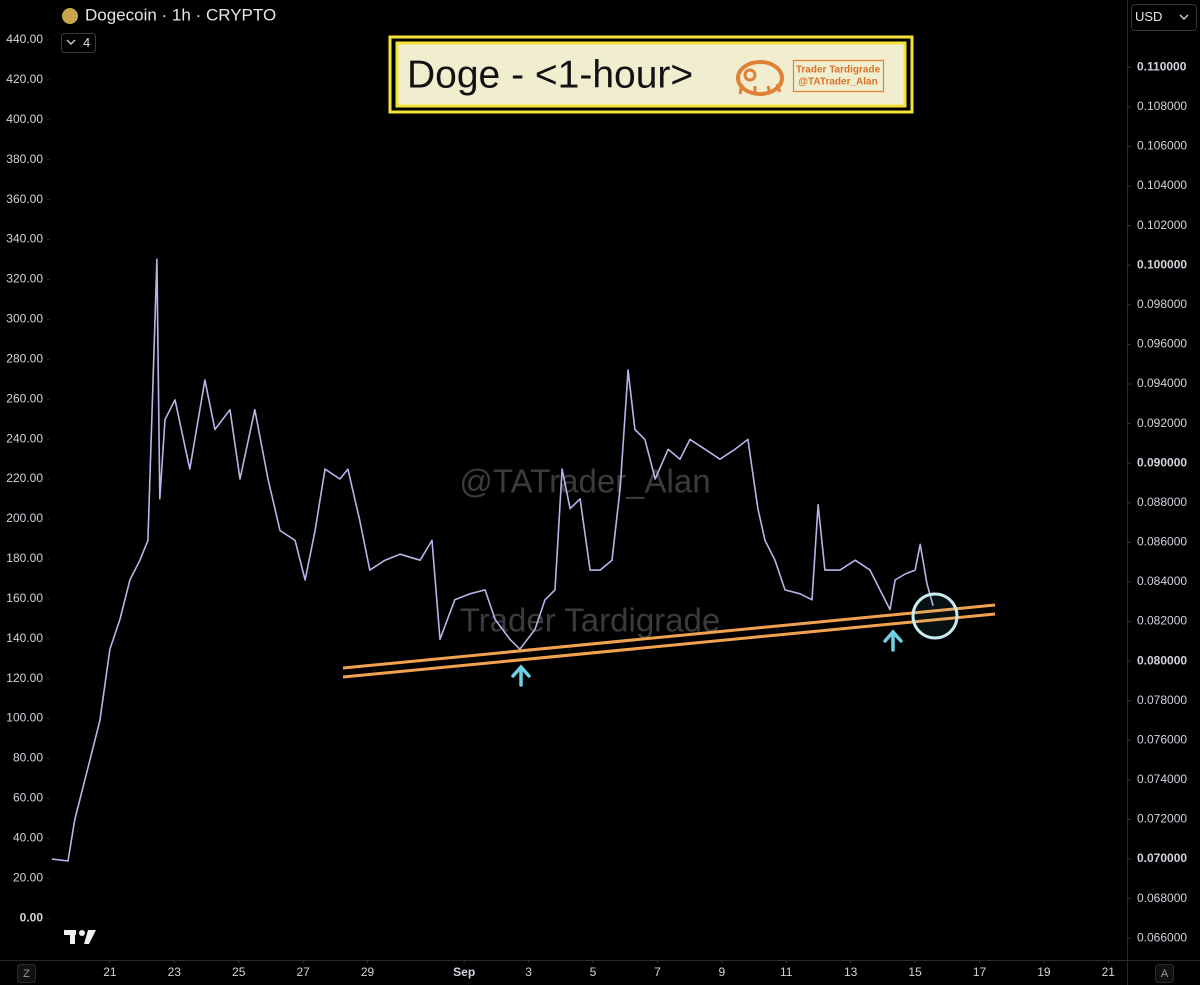 This screenshot has width=1200, height=985. What do you see at coordinates (24, 279) in the screenshot?
I see `y-tick-label: 320.00` at bounding box center [24, 279].